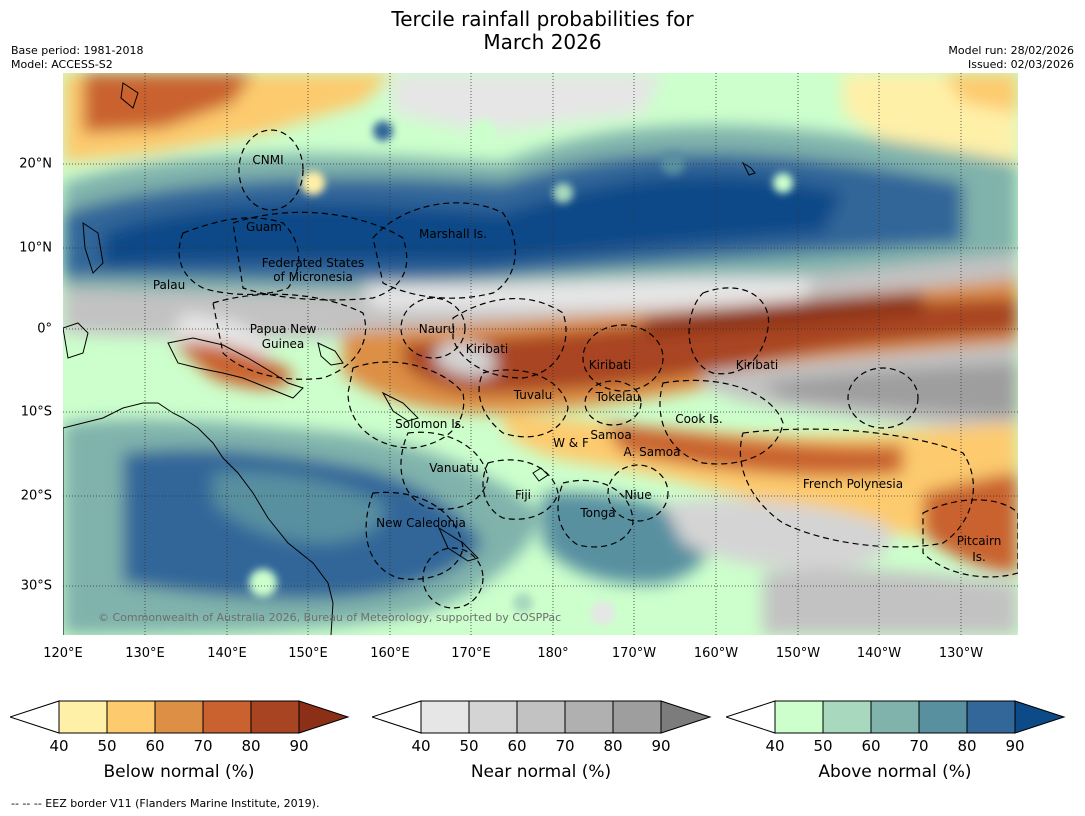 The height and width of the screenshot is (816, 1085). Describe the element at coordinates (444, 250) in the screenshot. I see `eez-marshall` at that location.